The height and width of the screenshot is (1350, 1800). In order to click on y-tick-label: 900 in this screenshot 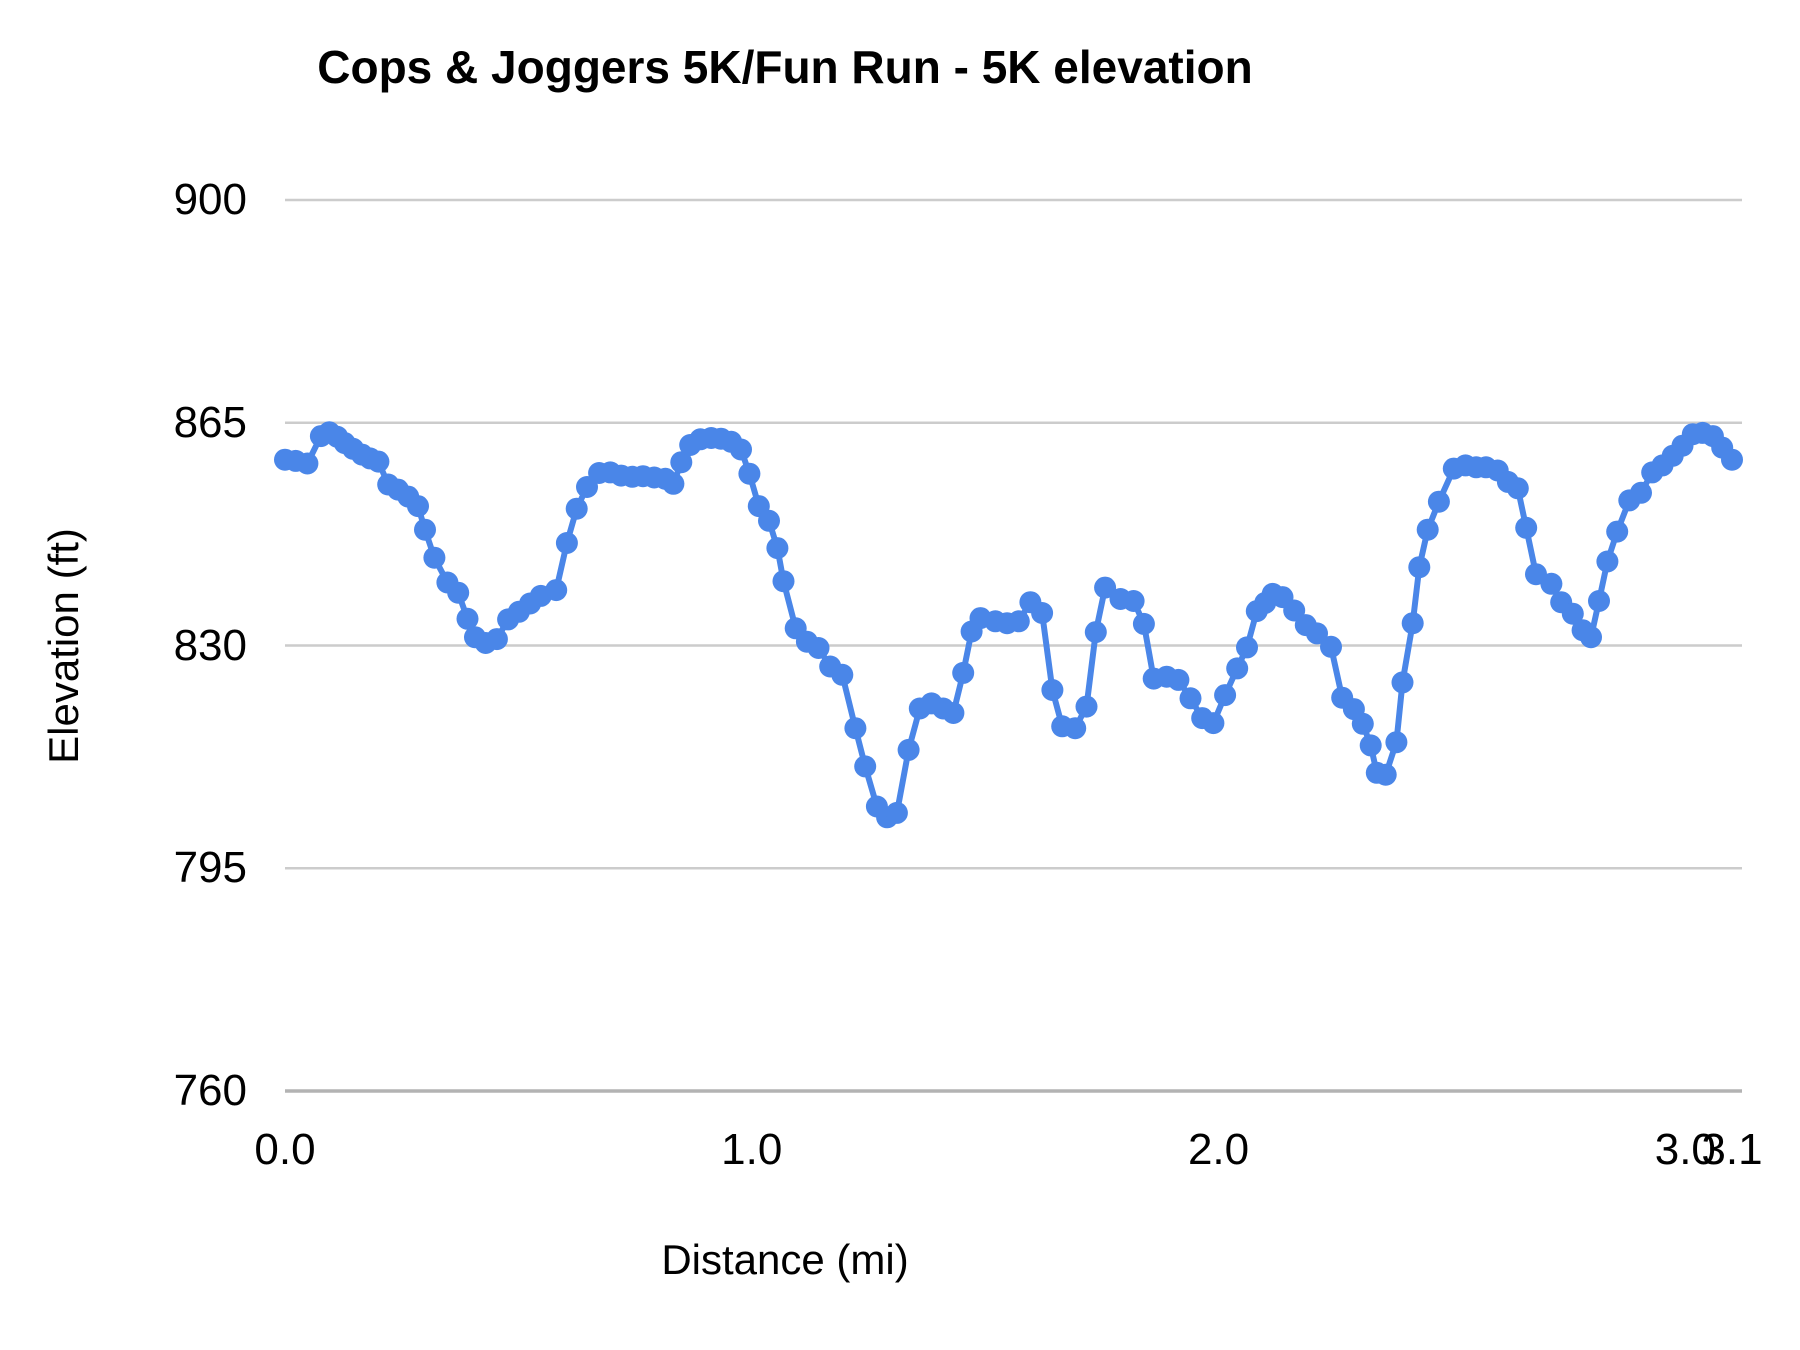, I will do `click(210, 199)`.